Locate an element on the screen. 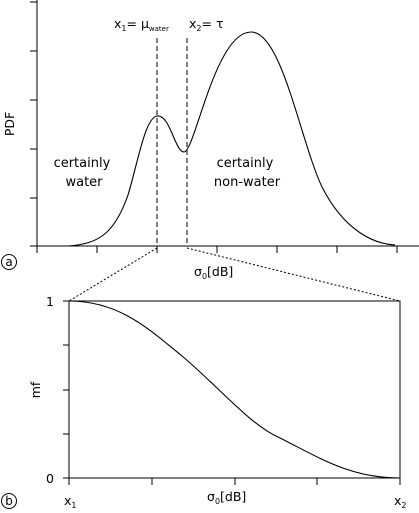  panel-b-xtick-right: x2 is located at coordinates (400, 501).